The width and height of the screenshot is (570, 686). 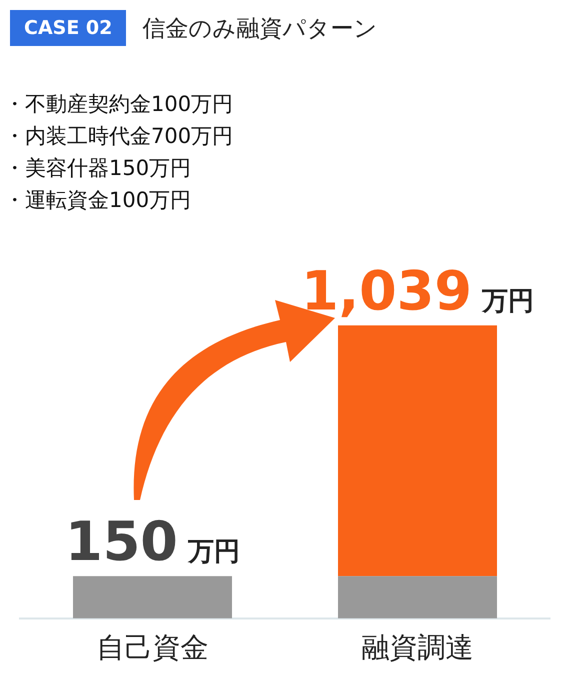 I want to click on text: ・美容什器150万円, so click(x=98, y=168).